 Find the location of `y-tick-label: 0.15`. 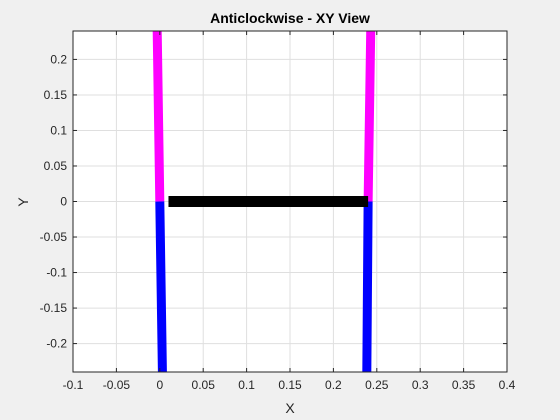

y-tick-label: 0.15 is located at coordinates (56, 95).